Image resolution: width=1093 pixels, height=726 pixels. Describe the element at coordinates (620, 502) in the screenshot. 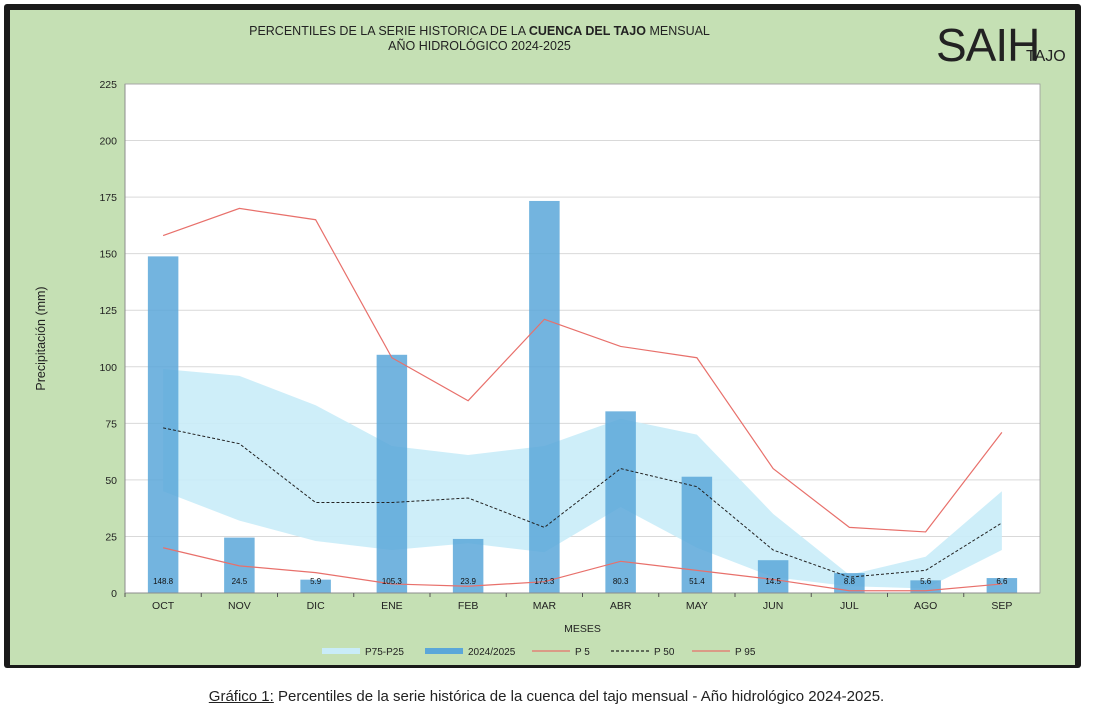

I see `bar-abr` at that location.